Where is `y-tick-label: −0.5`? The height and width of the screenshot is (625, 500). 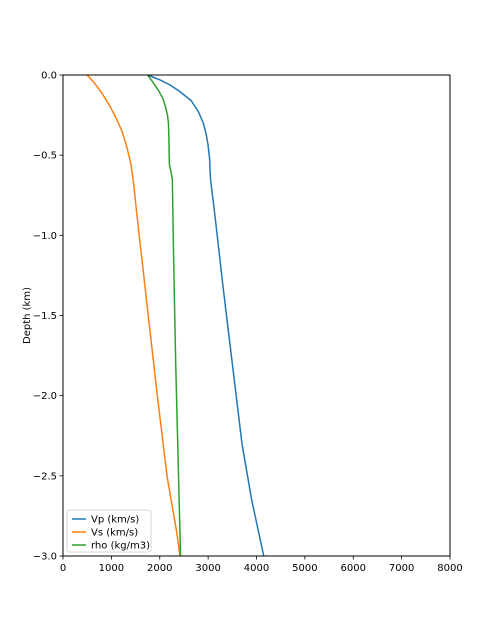
y-tick-label: −0.5 is located at coordinates (45, 156).